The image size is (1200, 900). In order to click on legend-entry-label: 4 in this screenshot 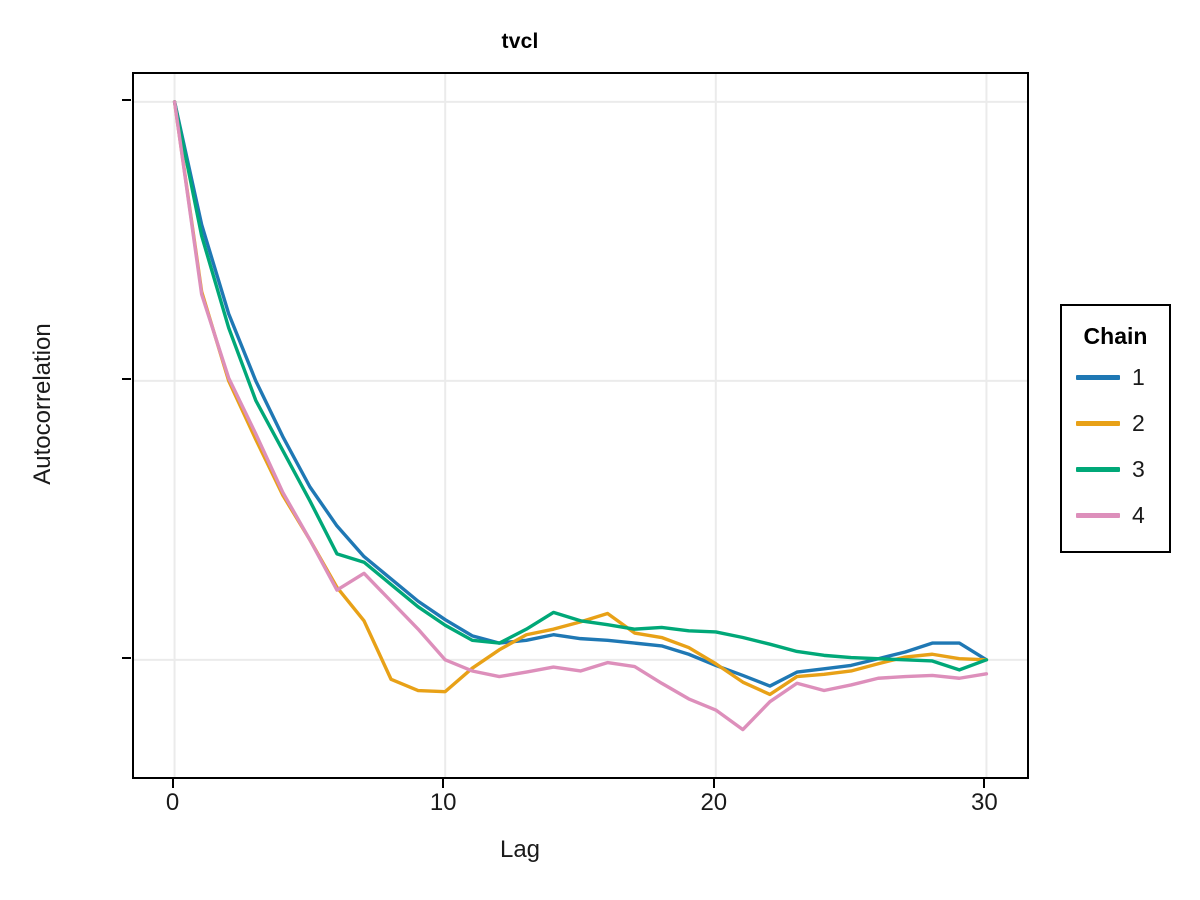, I will do `click(1138, 514)`.